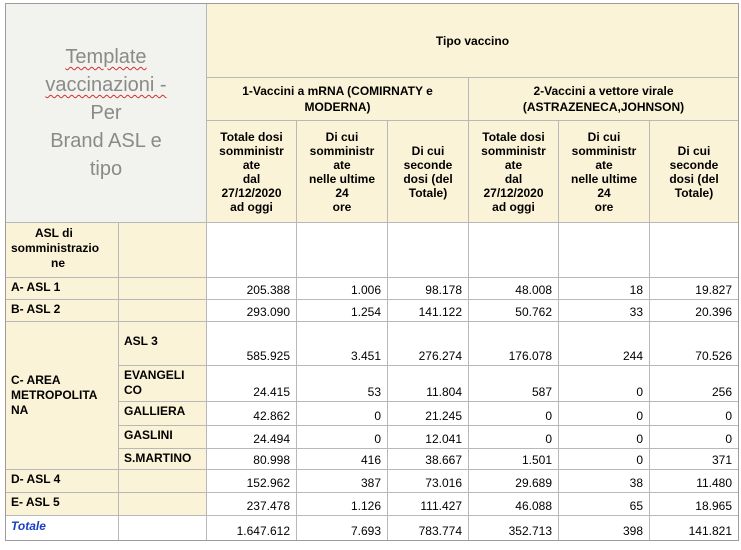 This screenshot has height=550, width=741. What do you see at coordinates (604, 311) in the screenshot?
I see `value-cell: 33` at bounding box center [604, 311].